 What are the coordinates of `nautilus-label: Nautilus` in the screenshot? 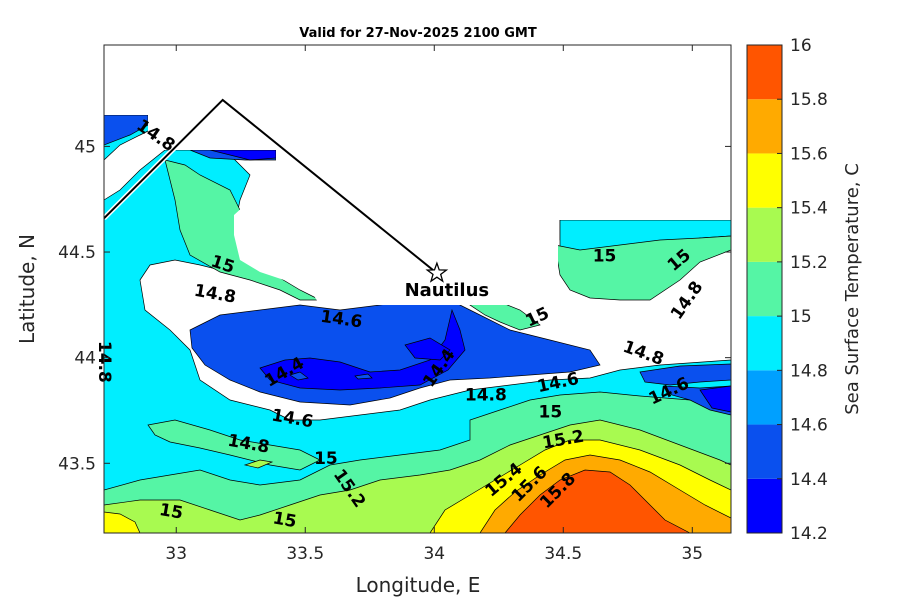 It's located at (447, 290).